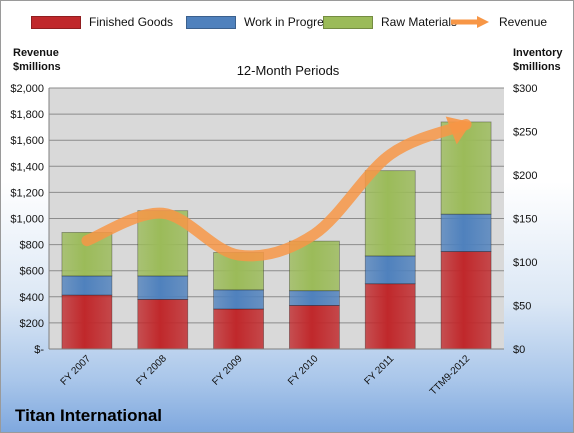  I want to click on legend-label-raw-materials: Raw Materials, so click(419, 22).